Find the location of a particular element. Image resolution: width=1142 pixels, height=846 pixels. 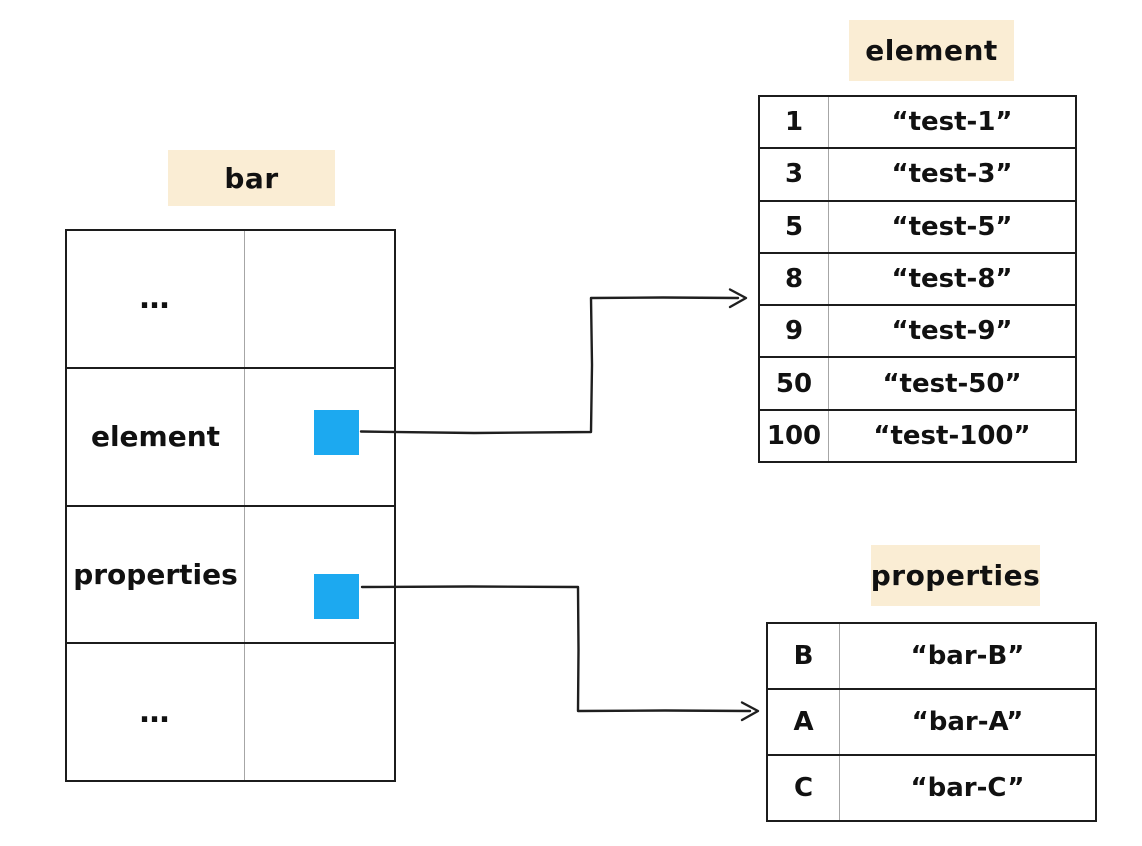

bar-row-label: element is located at coordinates (155, 437).